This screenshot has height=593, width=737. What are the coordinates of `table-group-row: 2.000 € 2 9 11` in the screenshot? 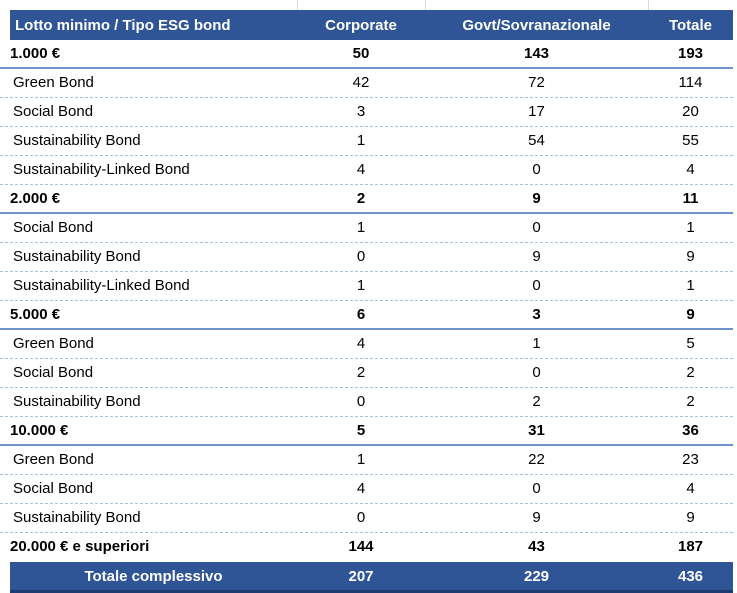 It's located at (366, 199).